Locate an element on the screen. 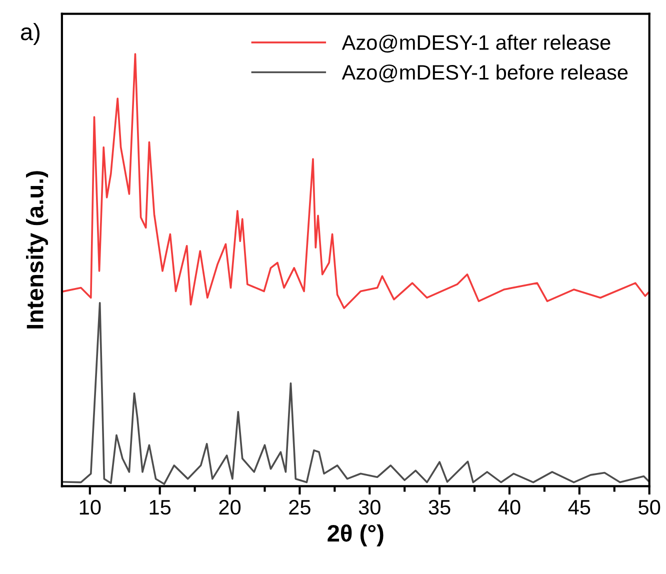  x-axis-title: 2θ (°) is located at coordinates (356, 535).